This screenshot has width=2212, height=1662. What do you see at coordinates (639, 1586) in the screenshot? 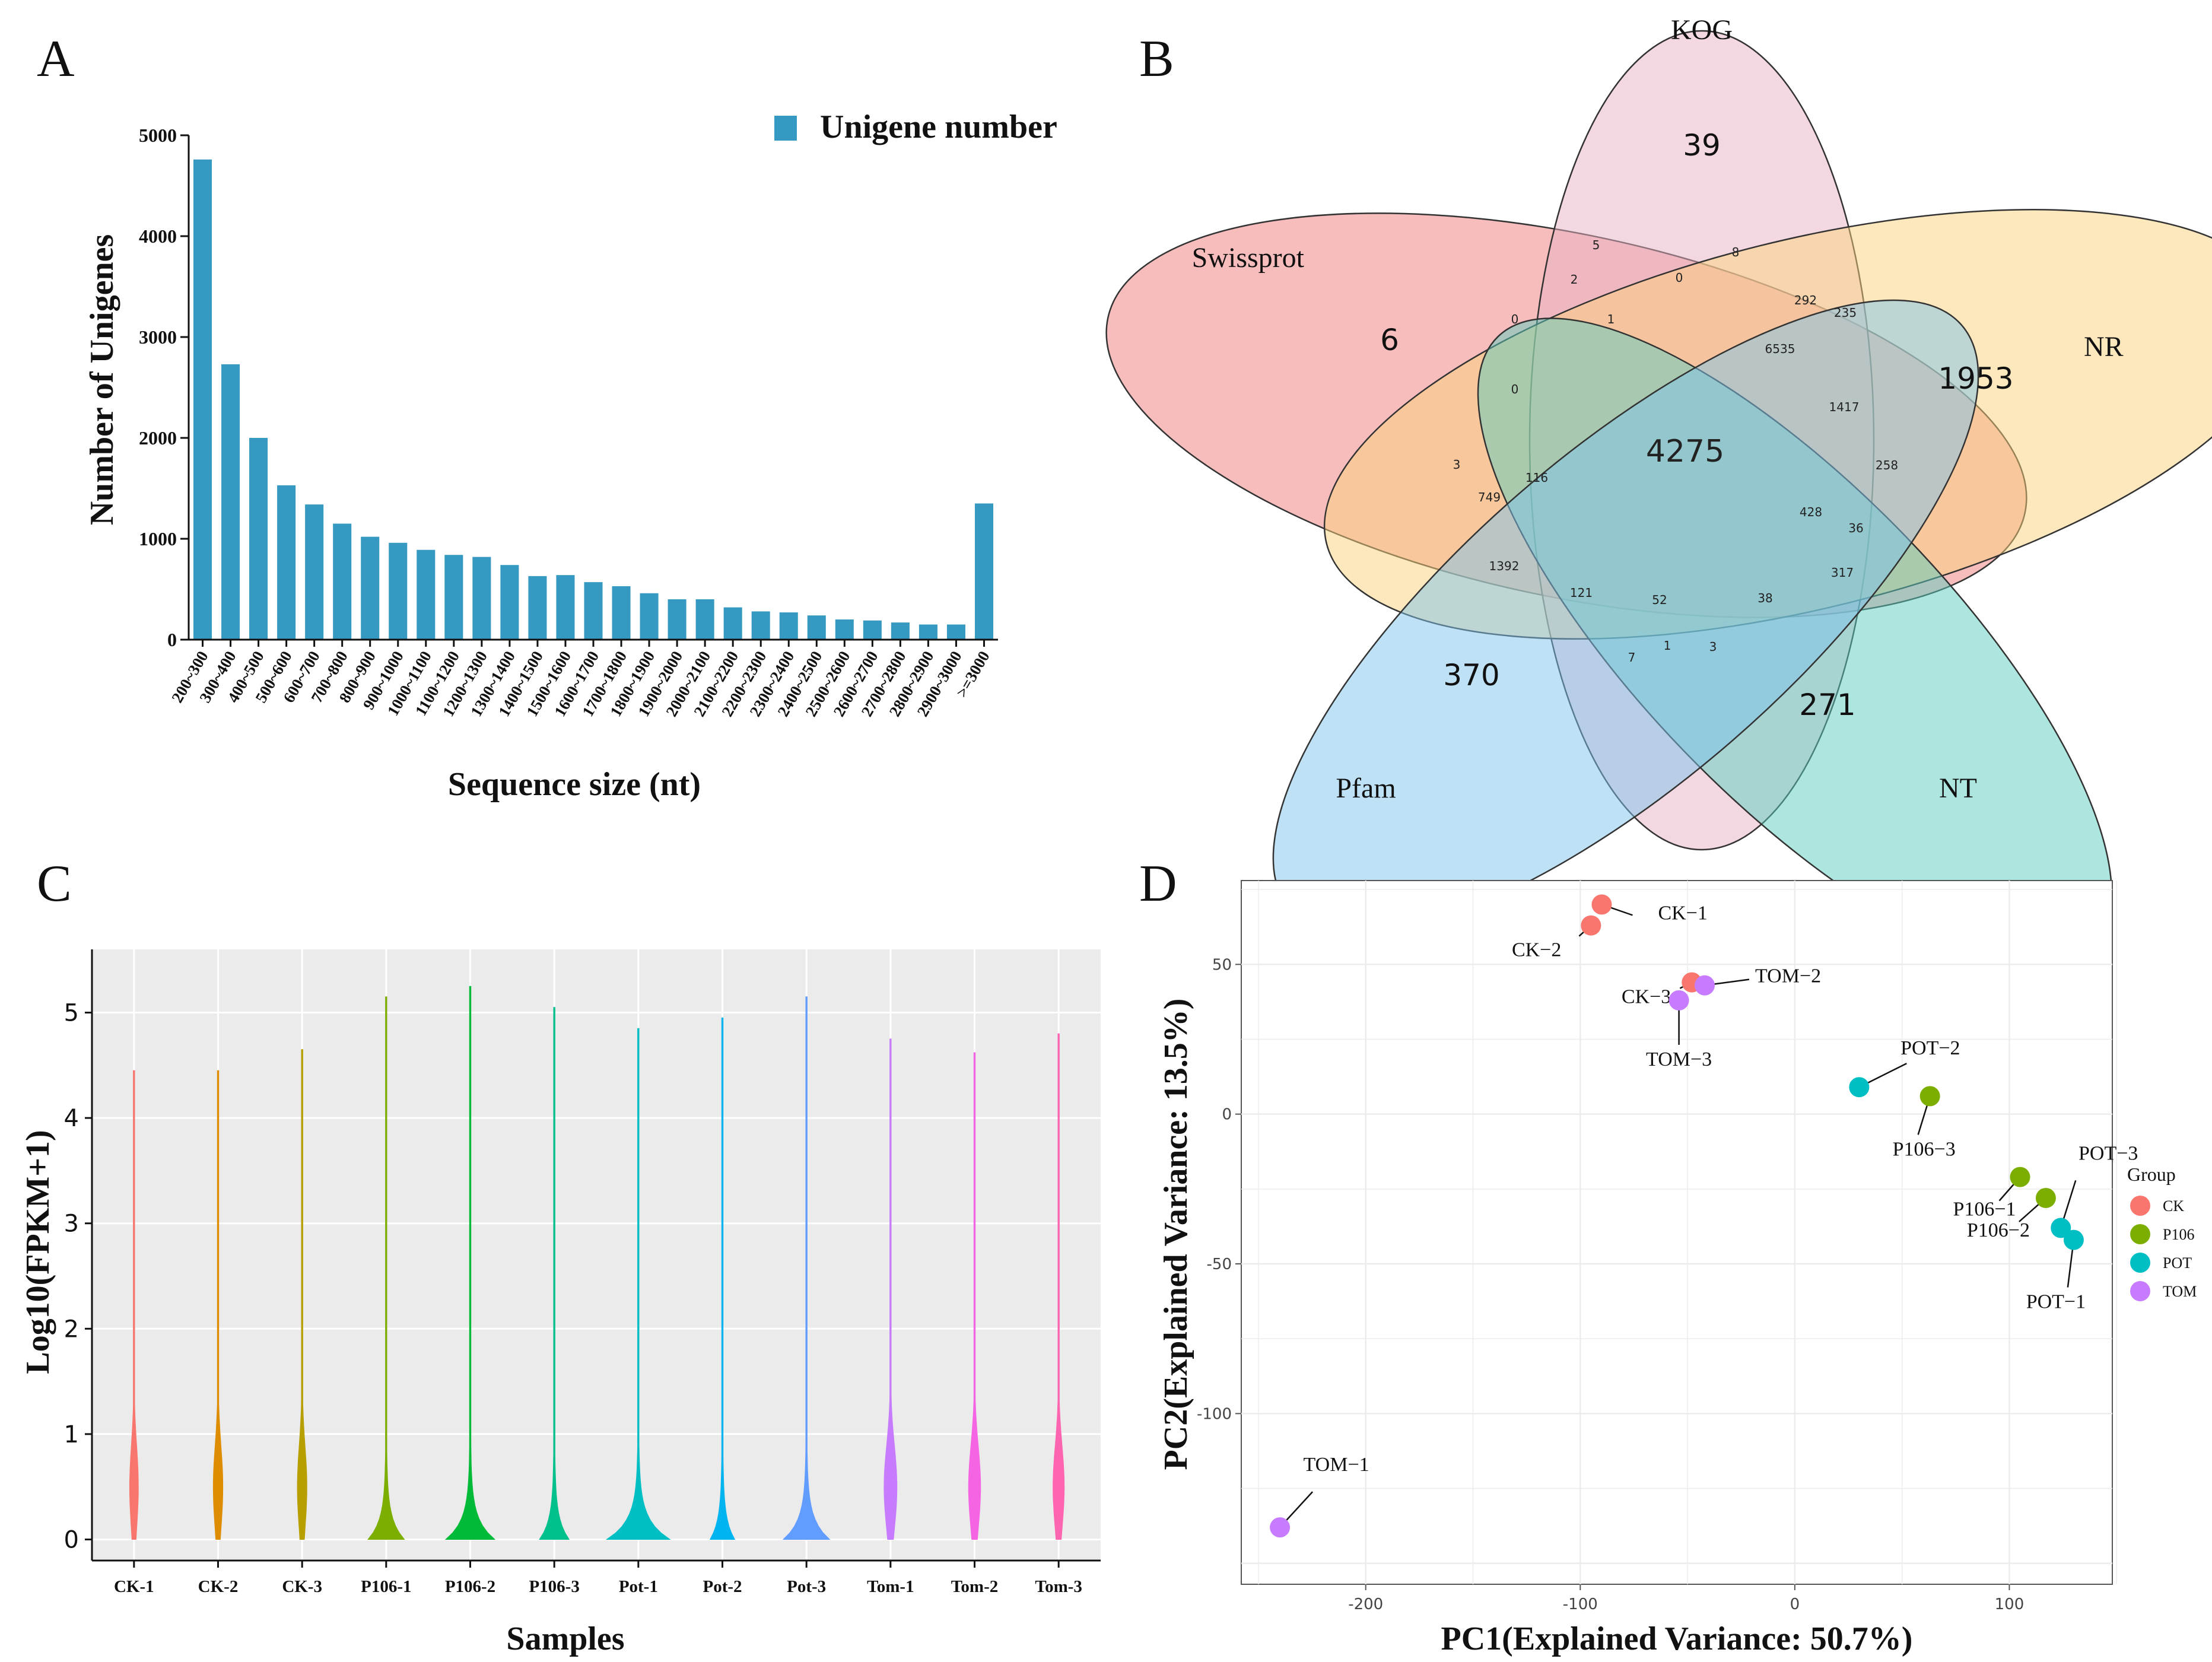
I see `x-tick-label: Pot-1` at bounding box center [639, 1586].